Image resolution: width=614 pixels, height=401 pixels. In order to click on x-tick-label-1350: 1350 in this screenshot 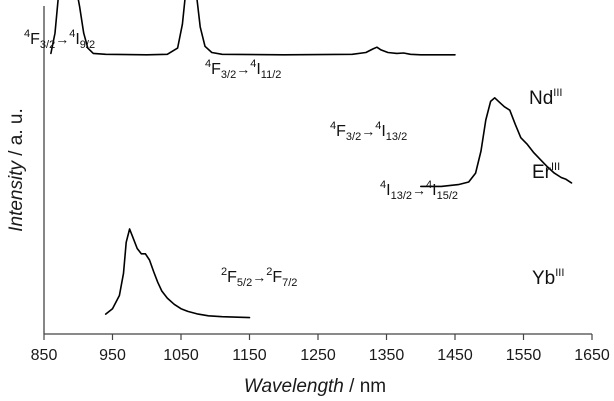, I will do `click(387, 355)`.